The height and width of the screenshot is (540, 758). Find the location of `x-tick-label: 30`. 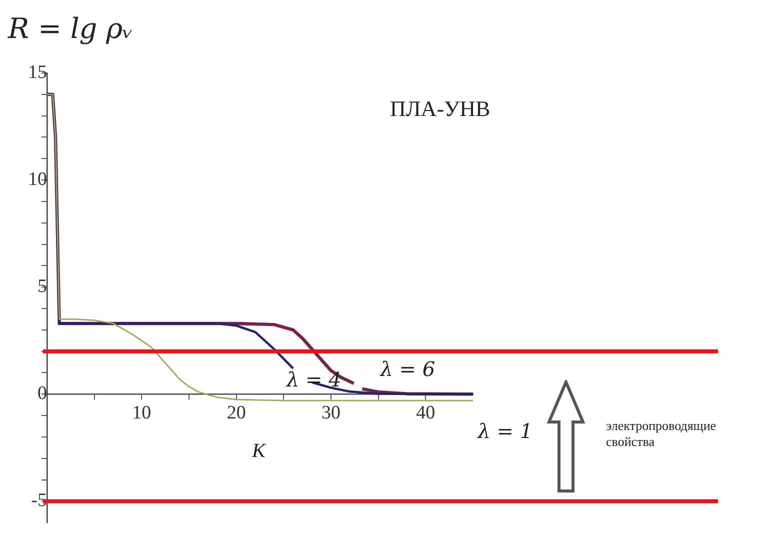

x-tick-label: 30 is located at coordinates (331, 413).